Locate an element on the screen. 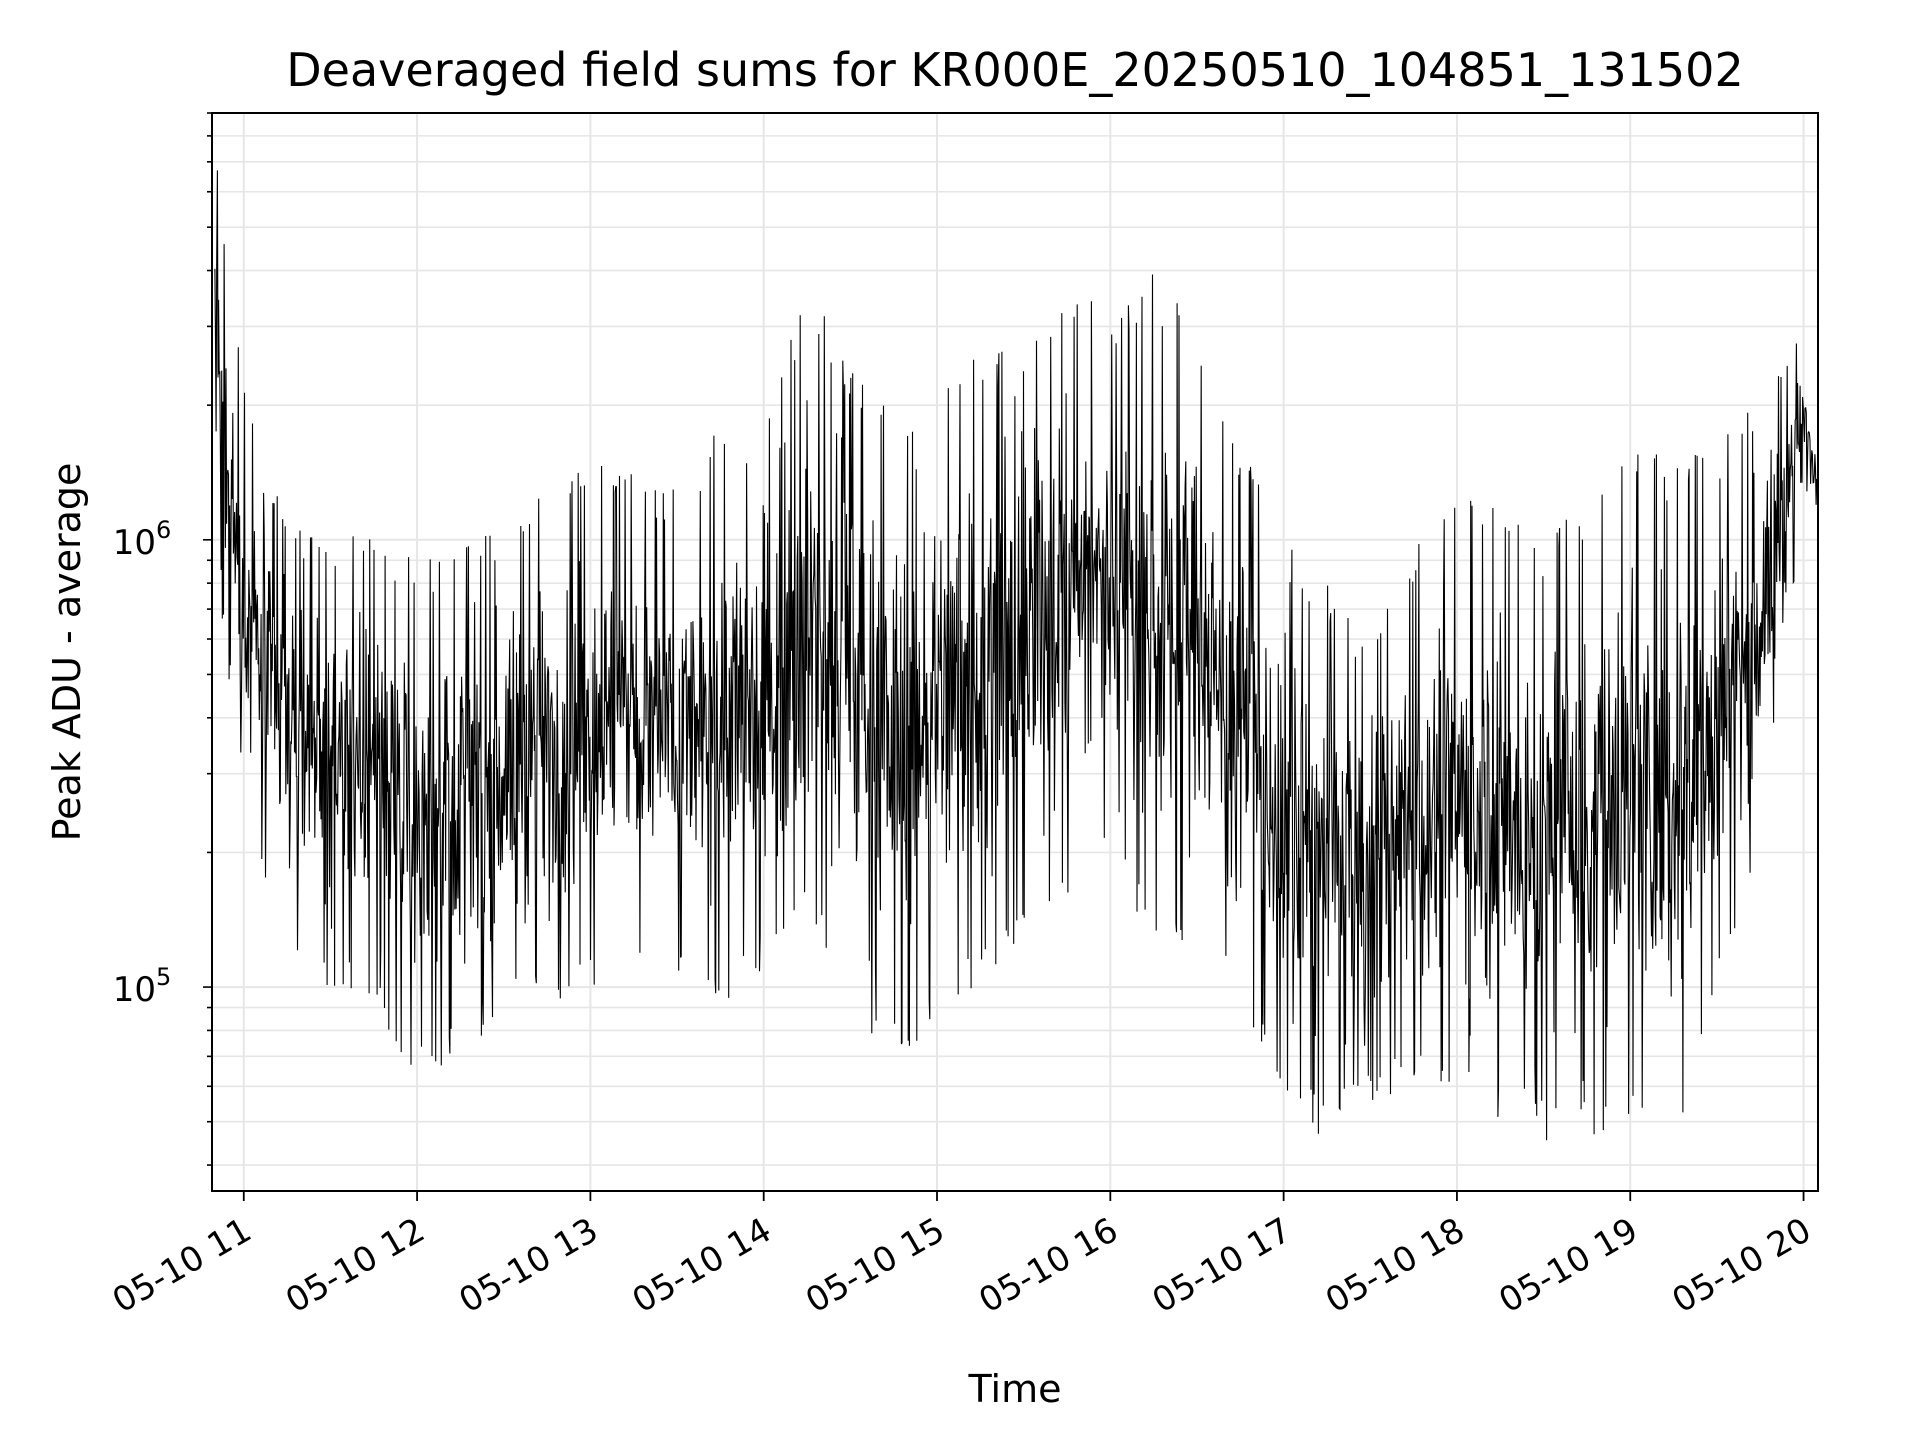 This screenshot has width=1920, height=1440. y-axis-label: Peak ADU - average is located at coordinates (67, 652).